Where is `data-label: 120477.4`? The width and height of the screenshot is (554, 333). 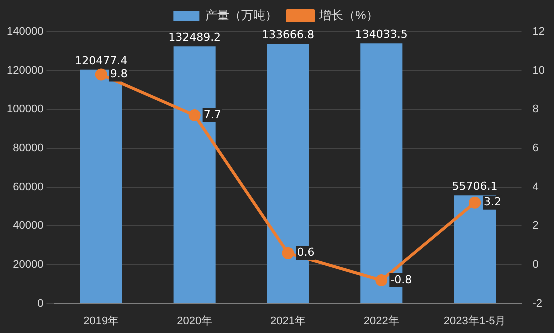 data-label: 120477.4 is located at coordinates (101, 61).